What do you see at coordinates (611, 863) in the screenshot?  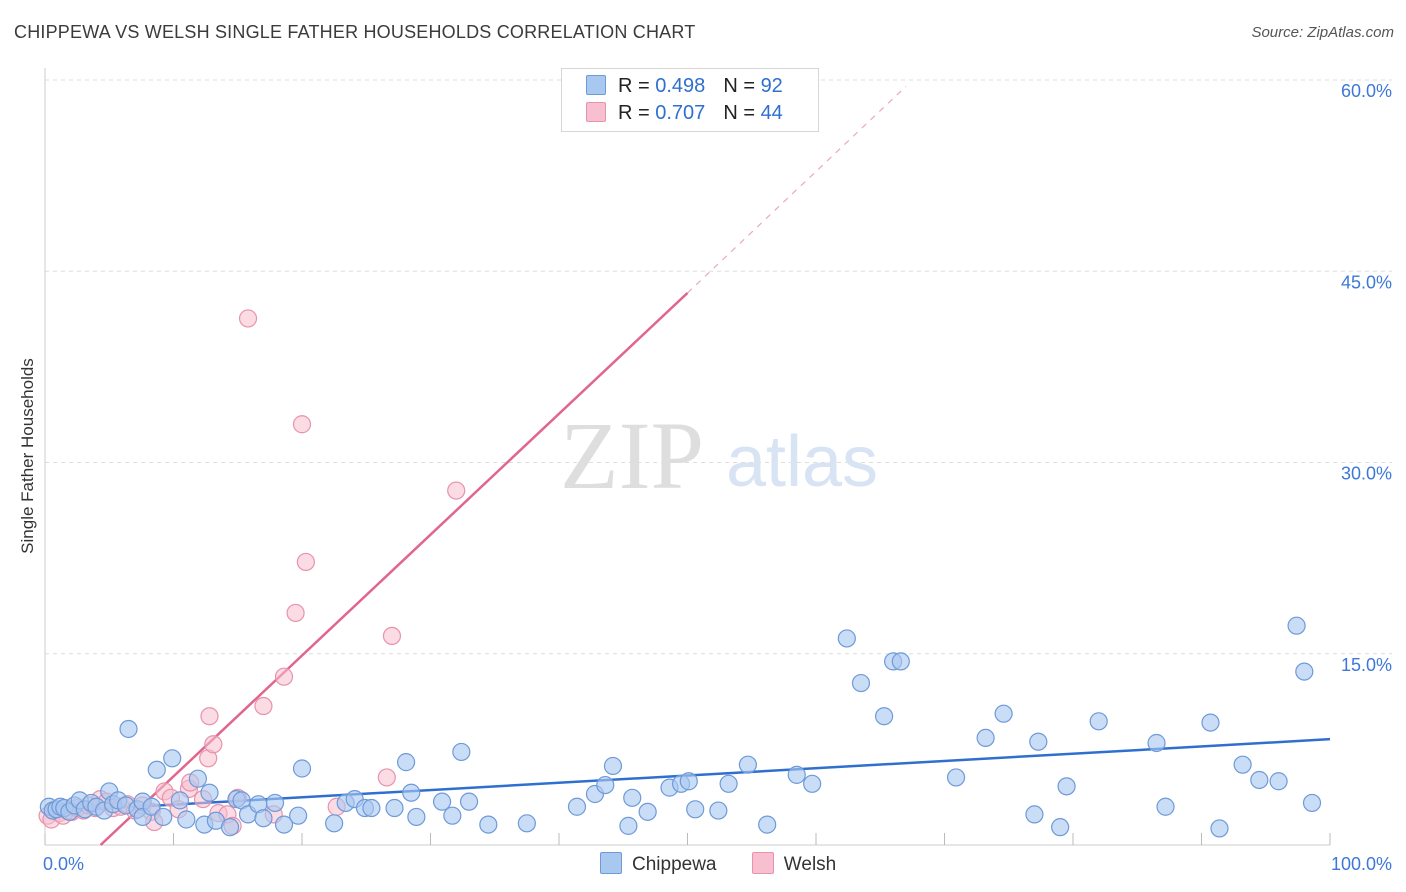 I see `chippewa-swatch` at bounding box center [611, 863].